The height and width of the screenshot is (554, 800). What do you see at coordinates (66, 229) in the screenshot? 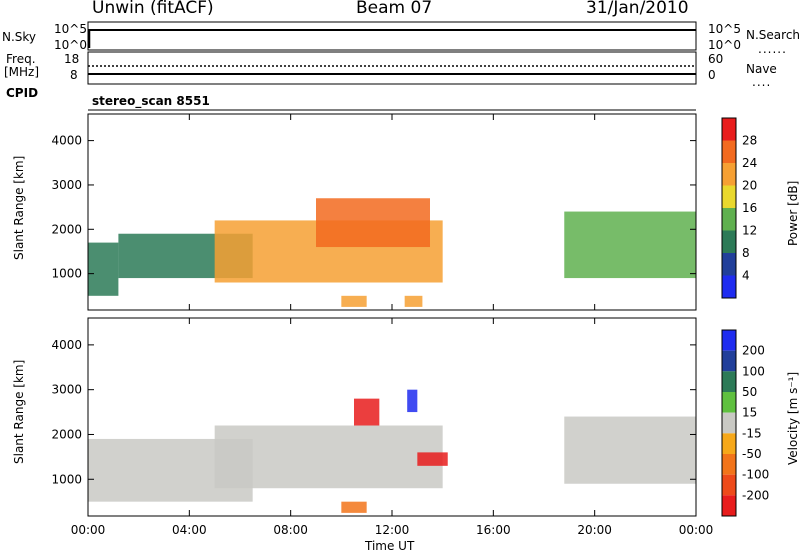
I see `power-ytick-label: 2000` at bounding box center [66, 229].